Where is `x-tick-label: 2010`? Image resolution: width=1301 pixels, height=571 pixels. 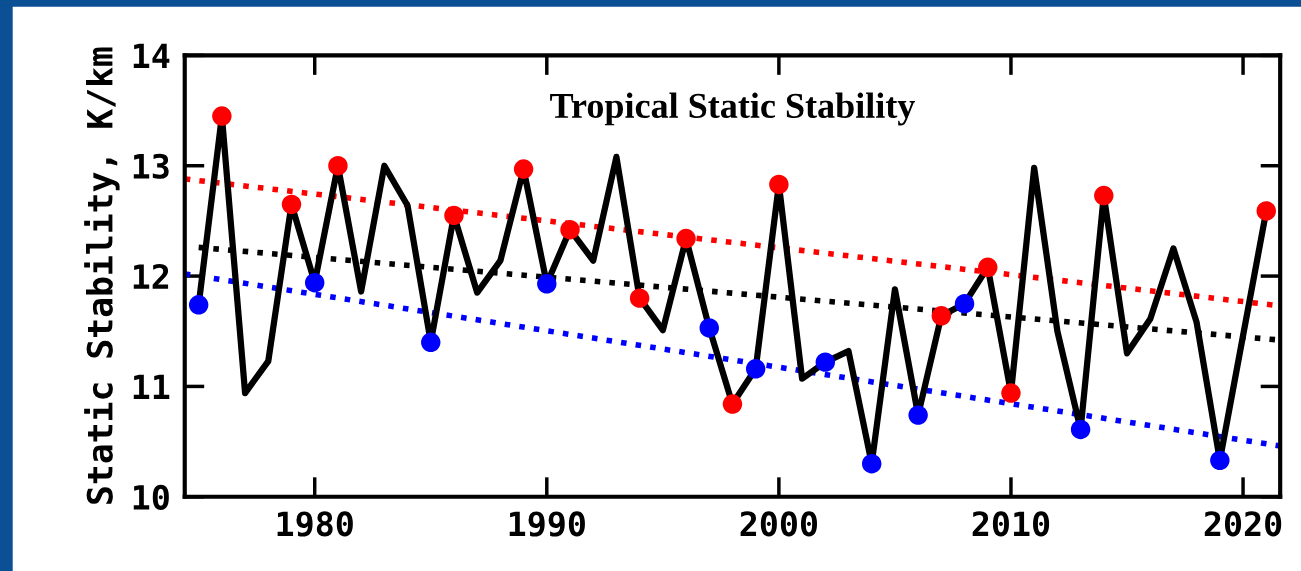
x-tick-label: 2010 is located at coordinates (1011, 524).